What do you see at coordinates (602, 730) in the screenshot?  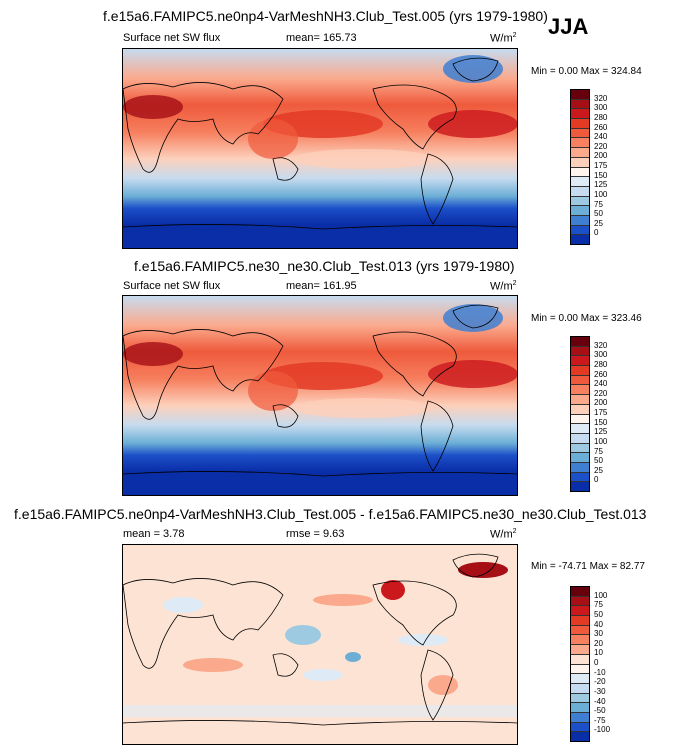 I see `colorbar-tick-label: -100` at bounding box center [602, 730].